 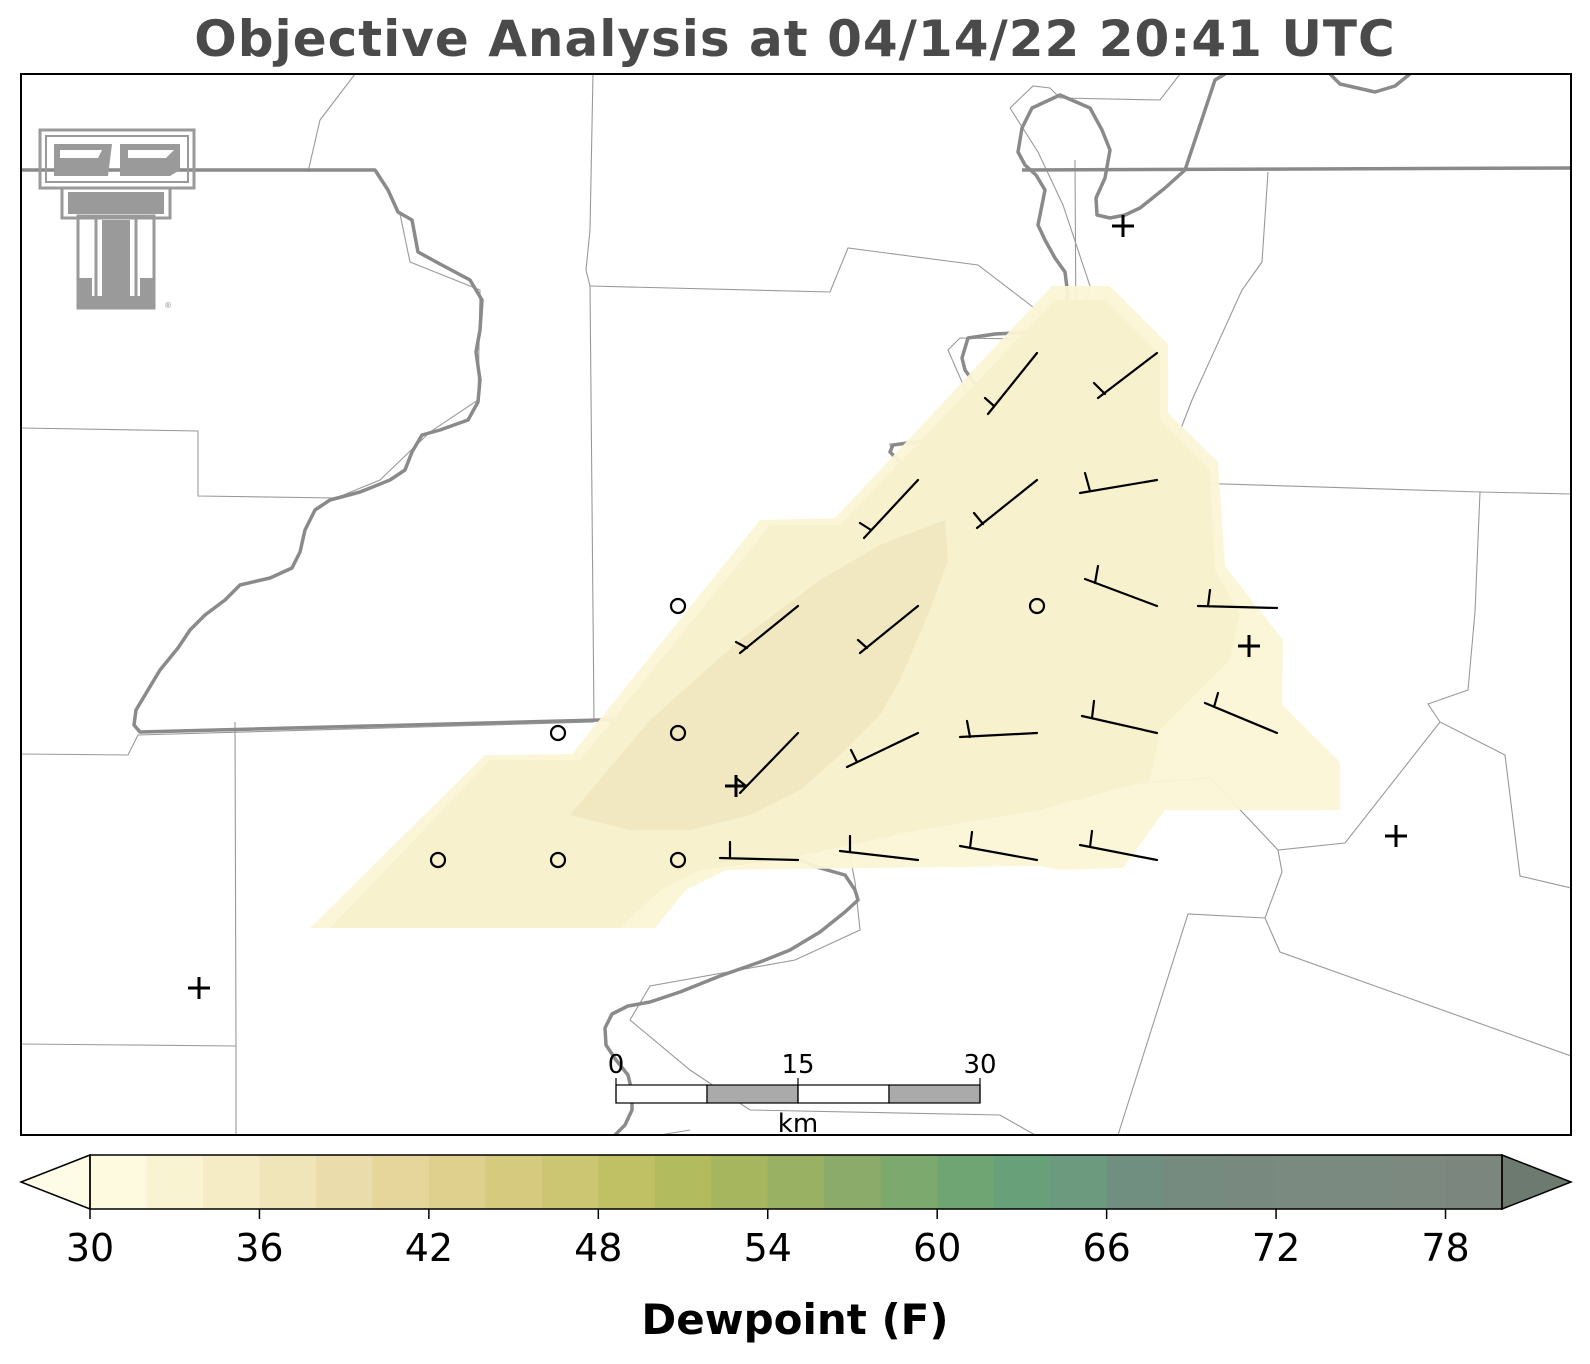 I want to click on colorbar-tick-label: 54, so click(x=768, y=1248).